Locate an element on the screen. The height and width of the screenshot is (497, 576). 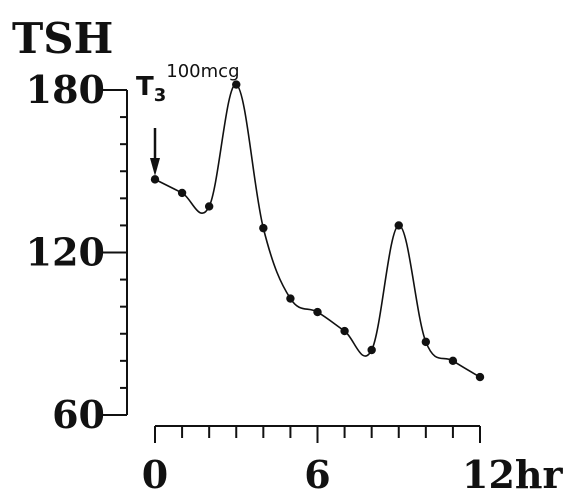
t3-subscript: 3 is located at coordinates (160, 95).